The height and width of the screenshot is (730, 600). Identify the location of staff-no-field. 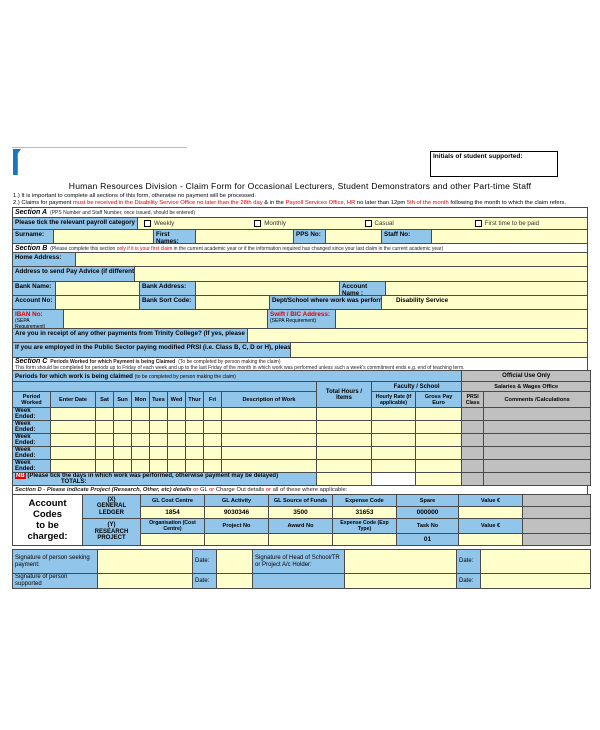
(509, 236).